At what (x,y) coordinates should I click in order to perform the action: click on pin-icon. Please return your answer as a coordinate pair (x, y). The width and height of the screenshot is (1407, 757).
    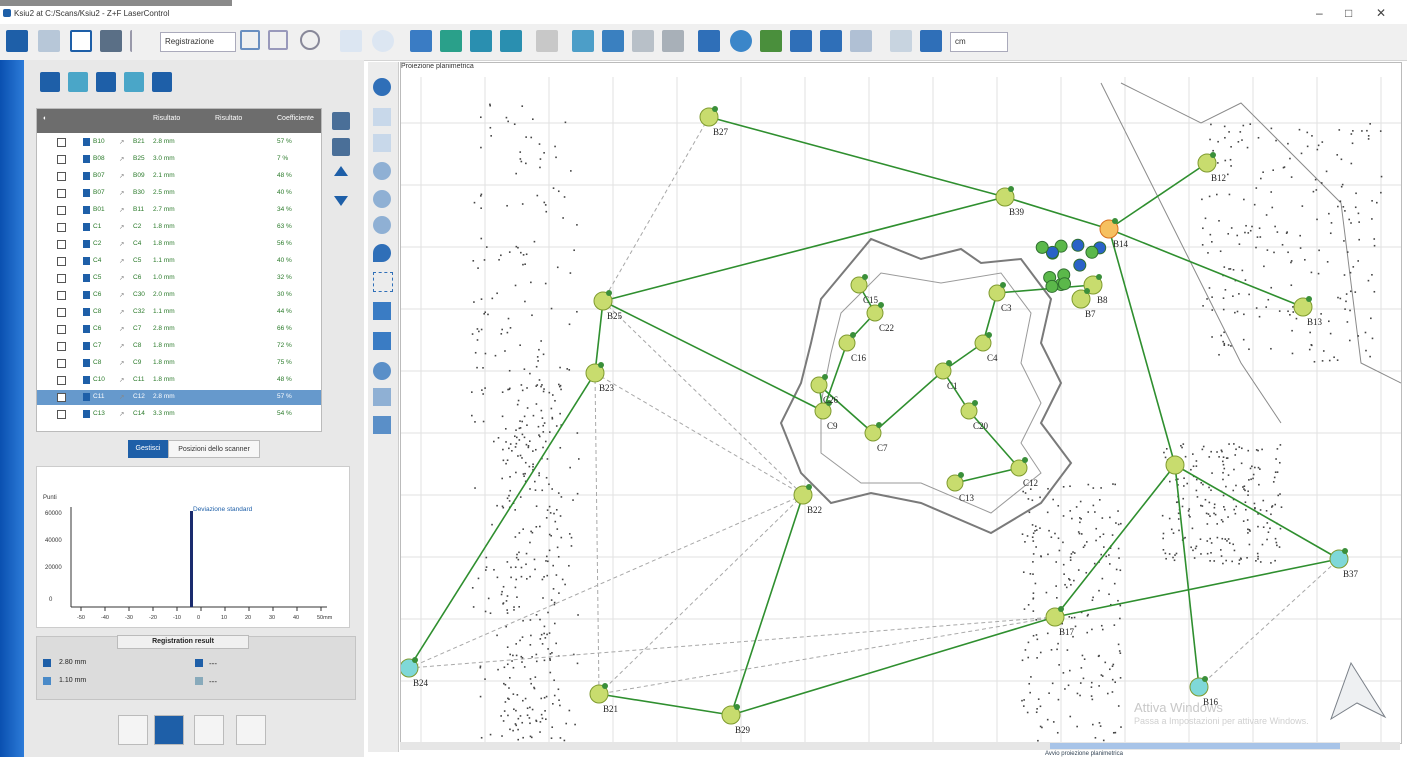
    Looking at the image, I should click on (382, 253).